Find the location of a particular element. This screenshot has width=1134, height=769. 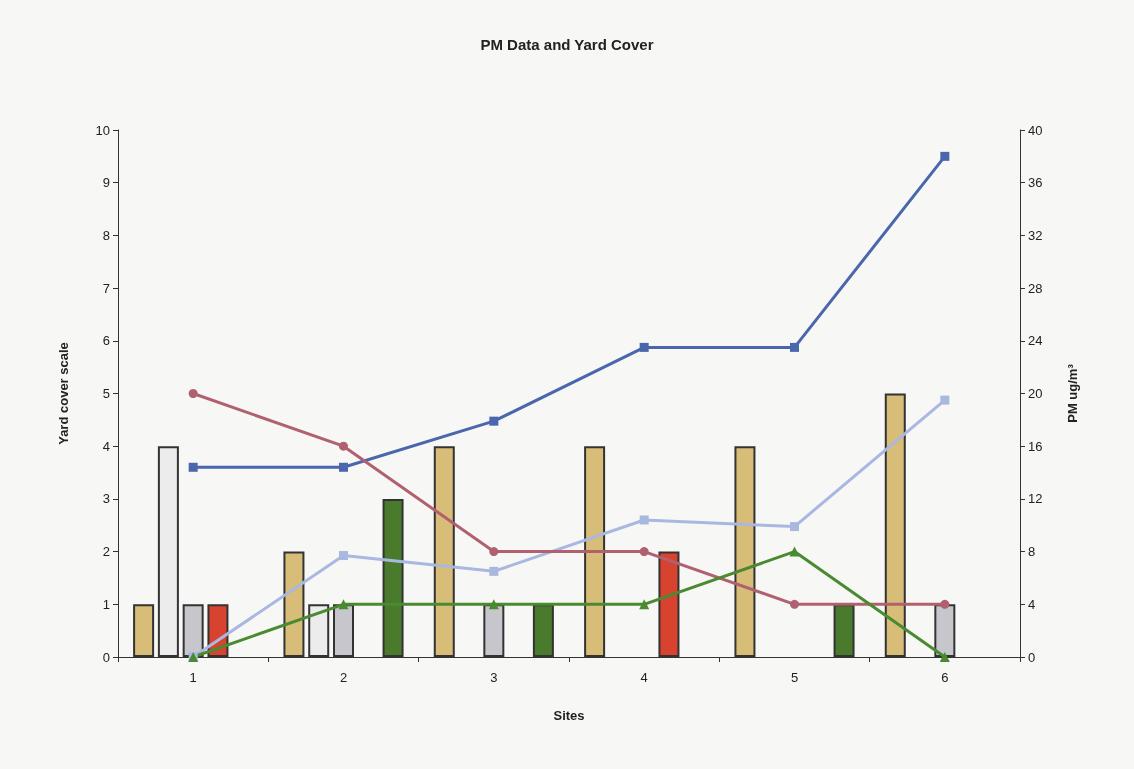

y2-tick-label: 32 is located at coordinates (1035, 235).